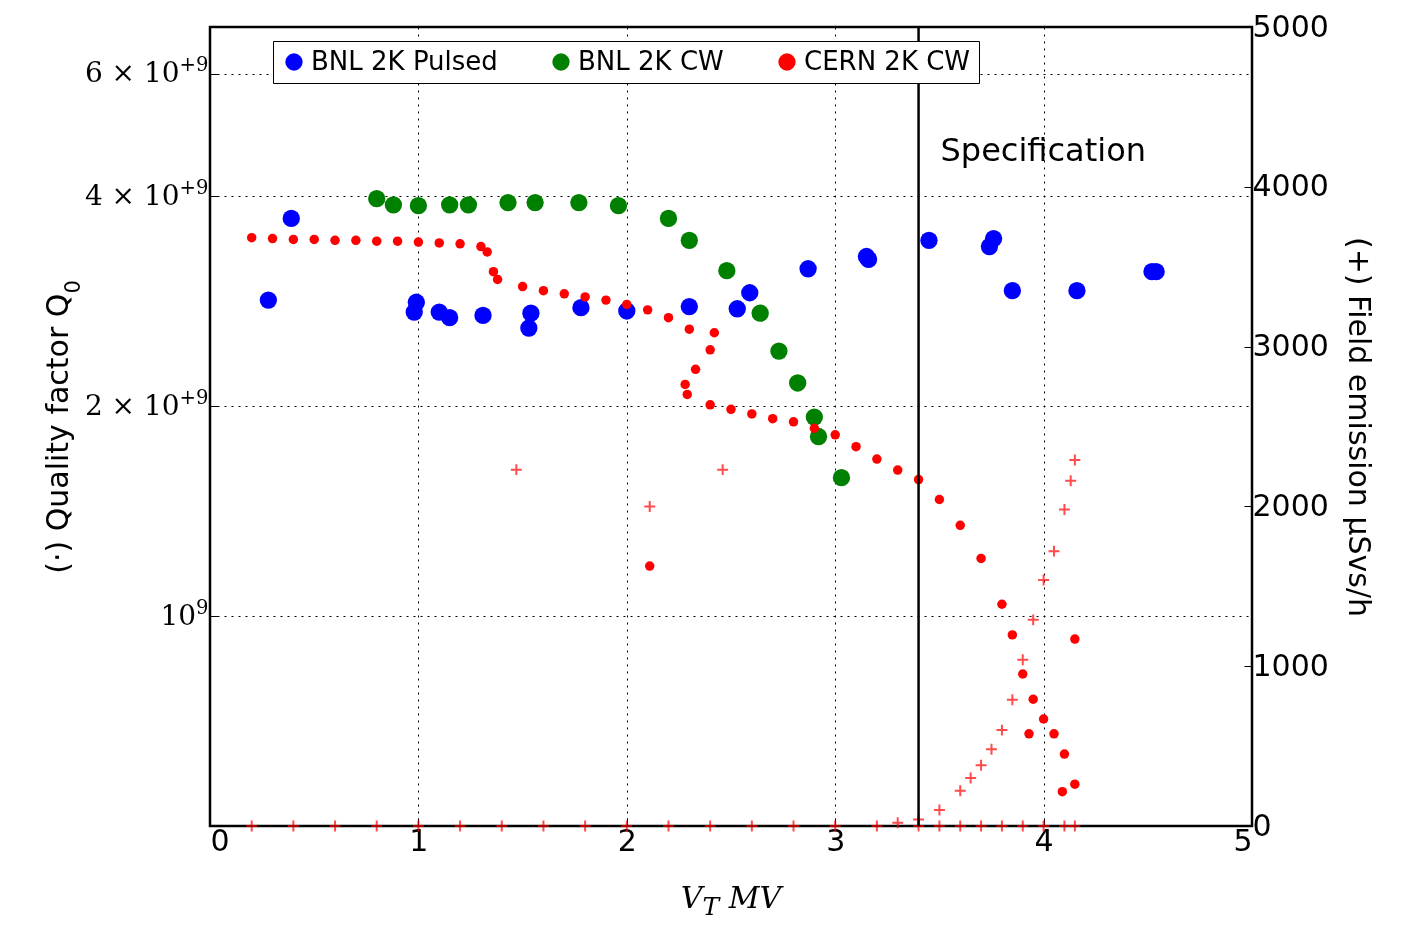  I want to click on x-tick-label: 2, so click(627, 840).